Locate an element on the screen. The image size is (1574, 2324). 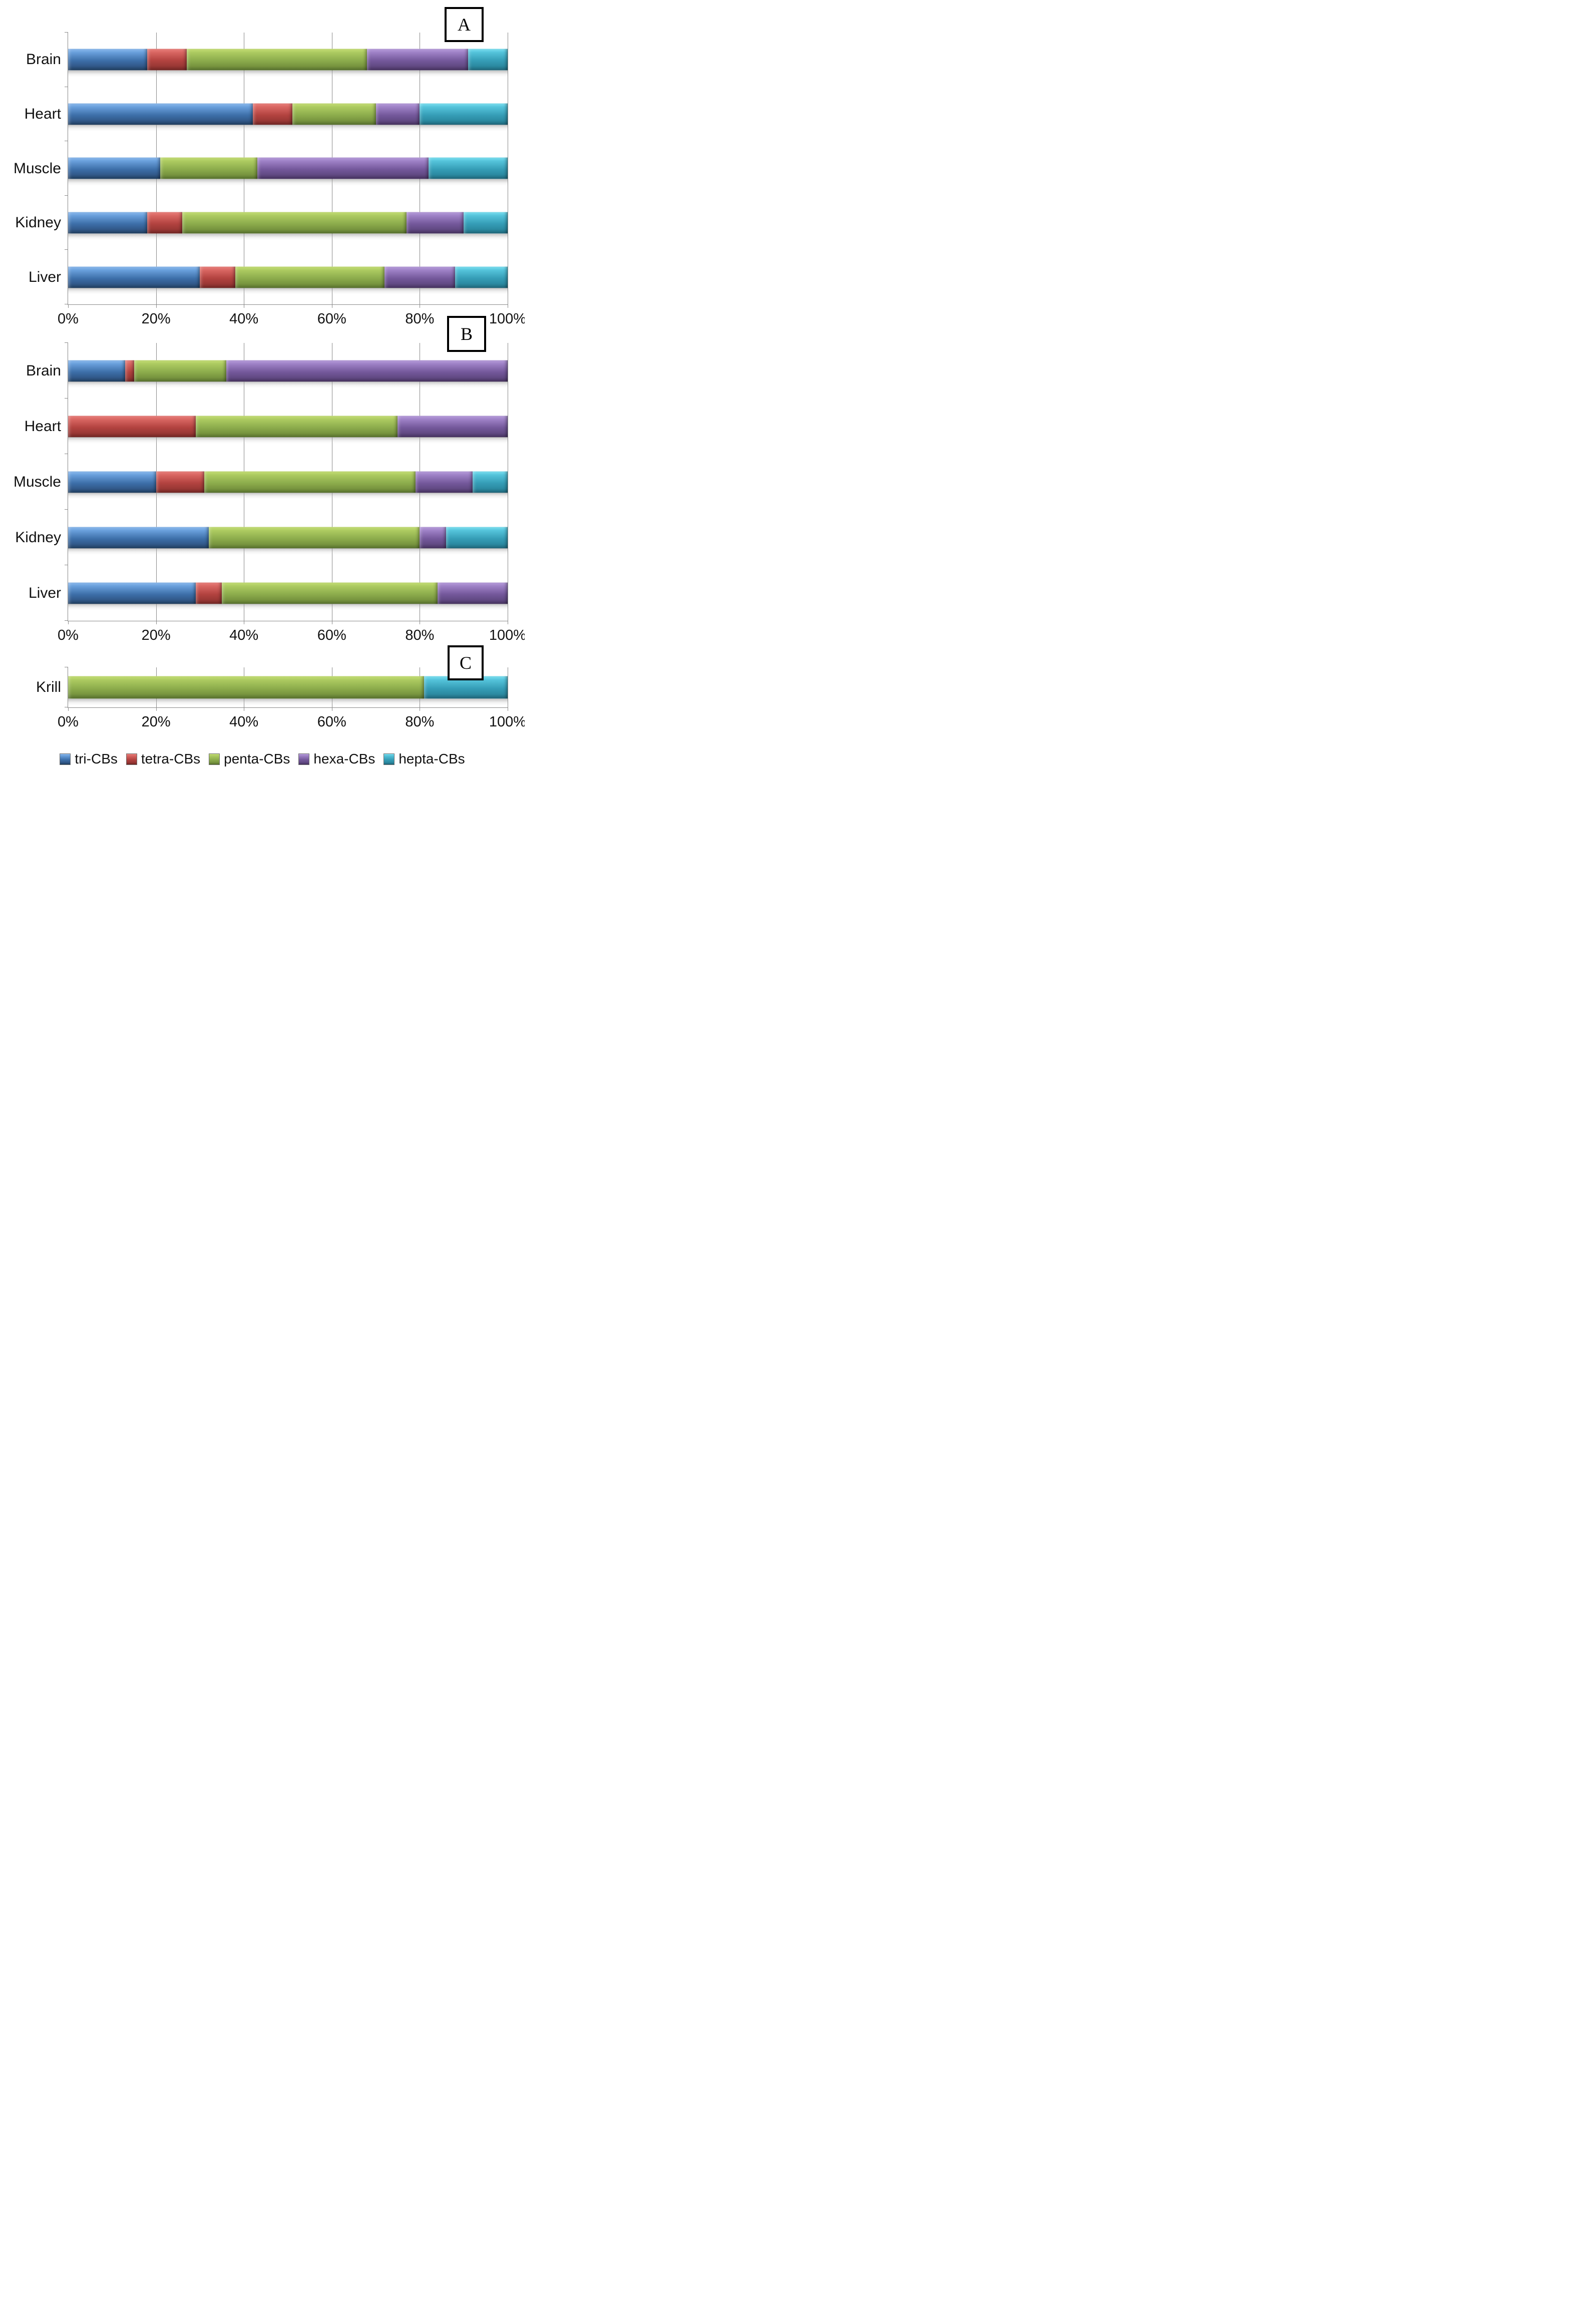
legend-label: hexa-CBs is located at coordinates (344, 759).